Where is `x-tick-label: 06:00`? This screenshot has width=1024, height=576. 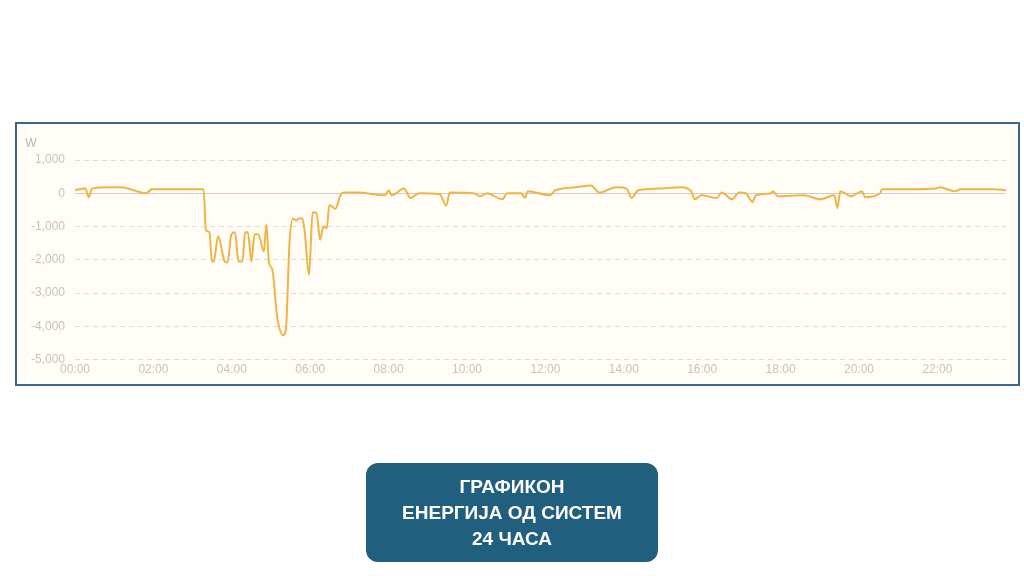
x-tick-label: 06:00 is located at coordinates (310, 369).